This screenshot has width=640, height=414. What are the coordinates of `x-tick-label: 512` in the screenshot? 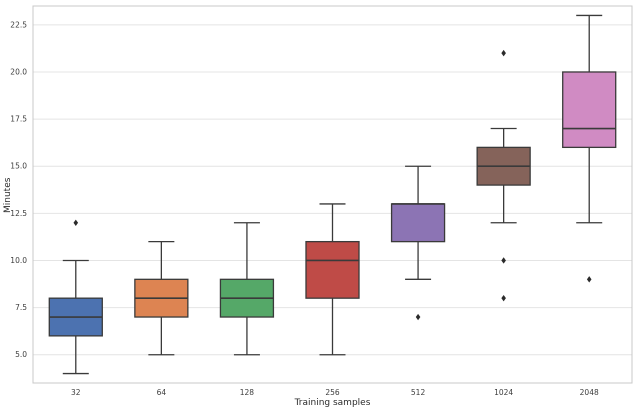 It's located at (418, 392).